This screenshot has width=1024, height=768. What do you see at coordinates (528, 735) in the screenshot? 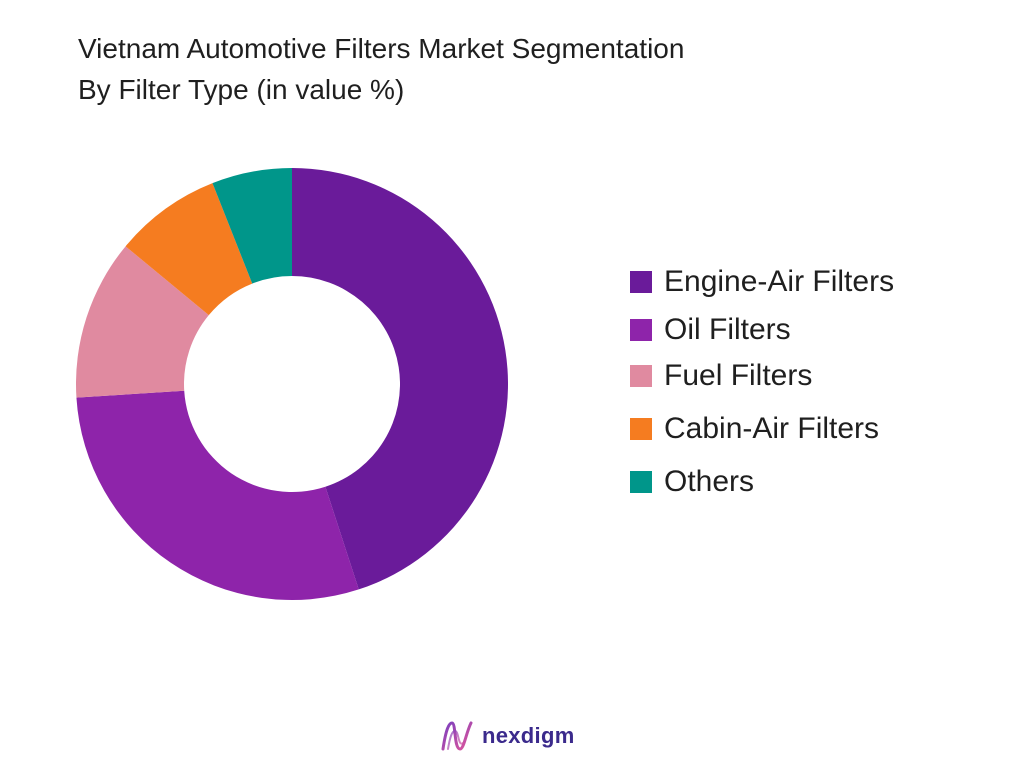
I see `brand-name: nexdigm` at bounding box center [528, 735].